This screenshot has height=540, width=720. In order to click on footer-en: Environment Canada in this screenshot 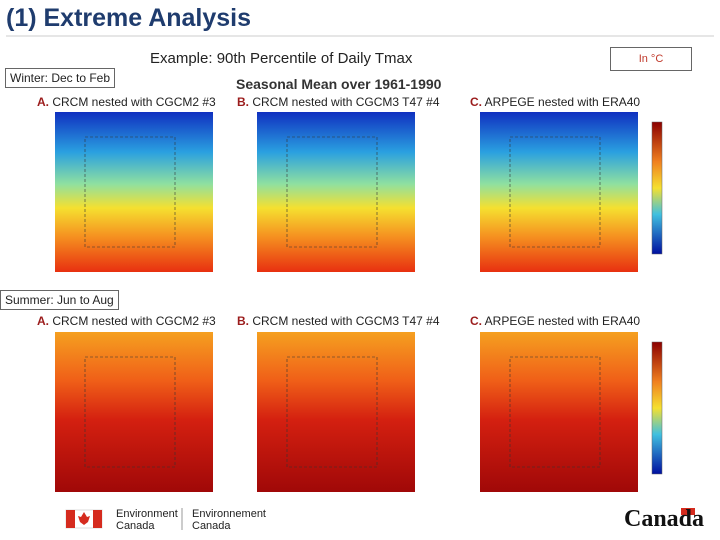, I will do `click(147, 520)`.